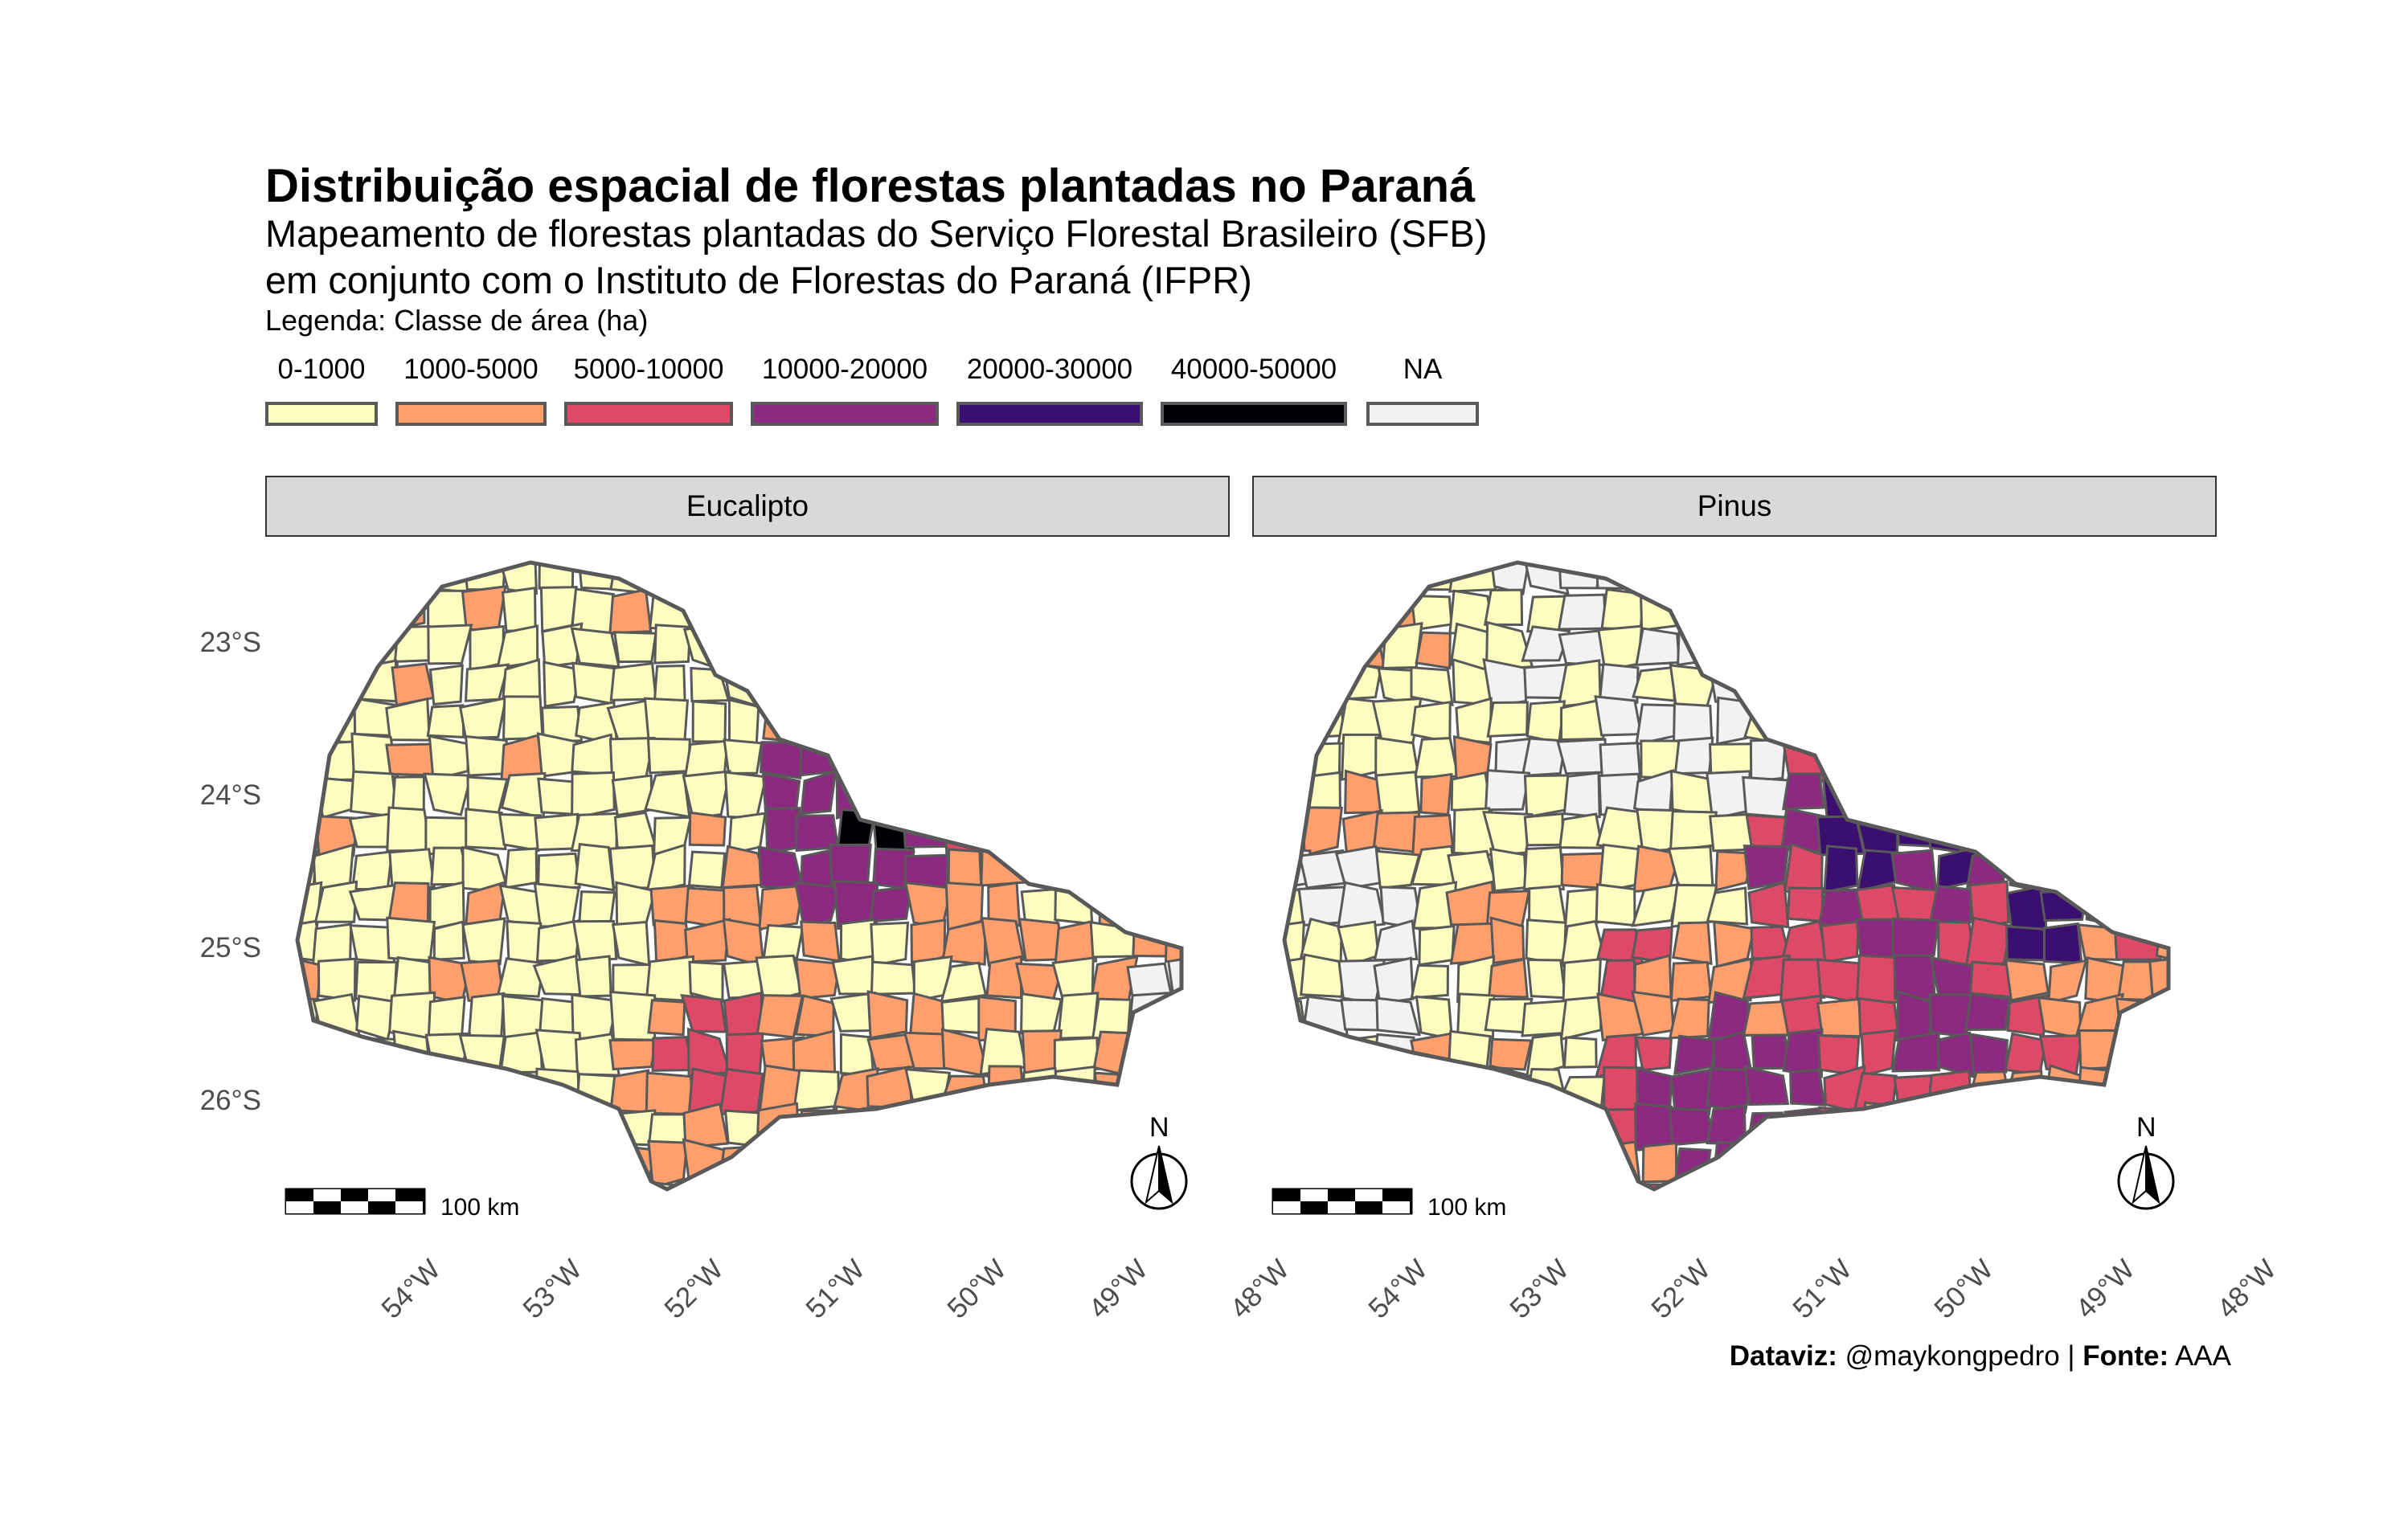 Image resolution: width=2408 pixels, height=1534 pixels. I want to click on legend-label: 1000-5000, so click(471, 369).